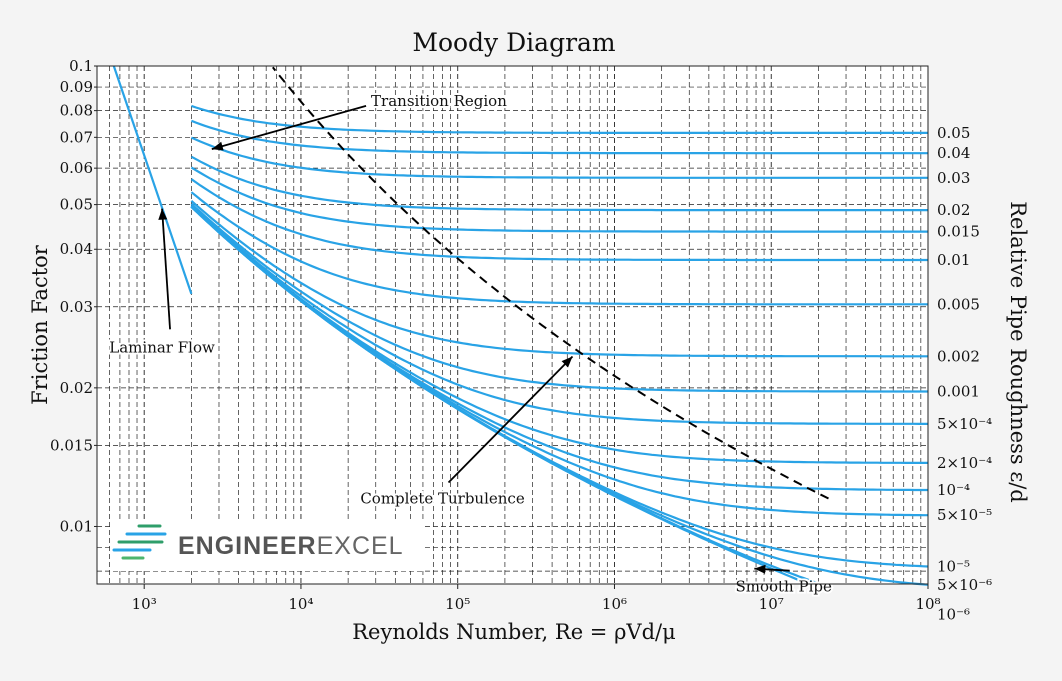 The image size is (1062, 681). Describe the element at coordinates (958, 304) in the screenshot. I see `roughness-label: 0.005` at that location.